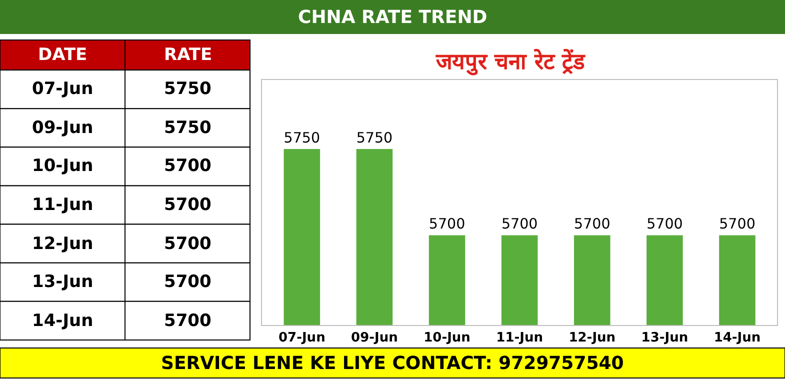 This screenshot has height=380, width=785. Describe the element at coordinates (510, 62) in the screenshot. I see `chart-subtitle: जयपुर चना रेट ट्रेंड` at that location.